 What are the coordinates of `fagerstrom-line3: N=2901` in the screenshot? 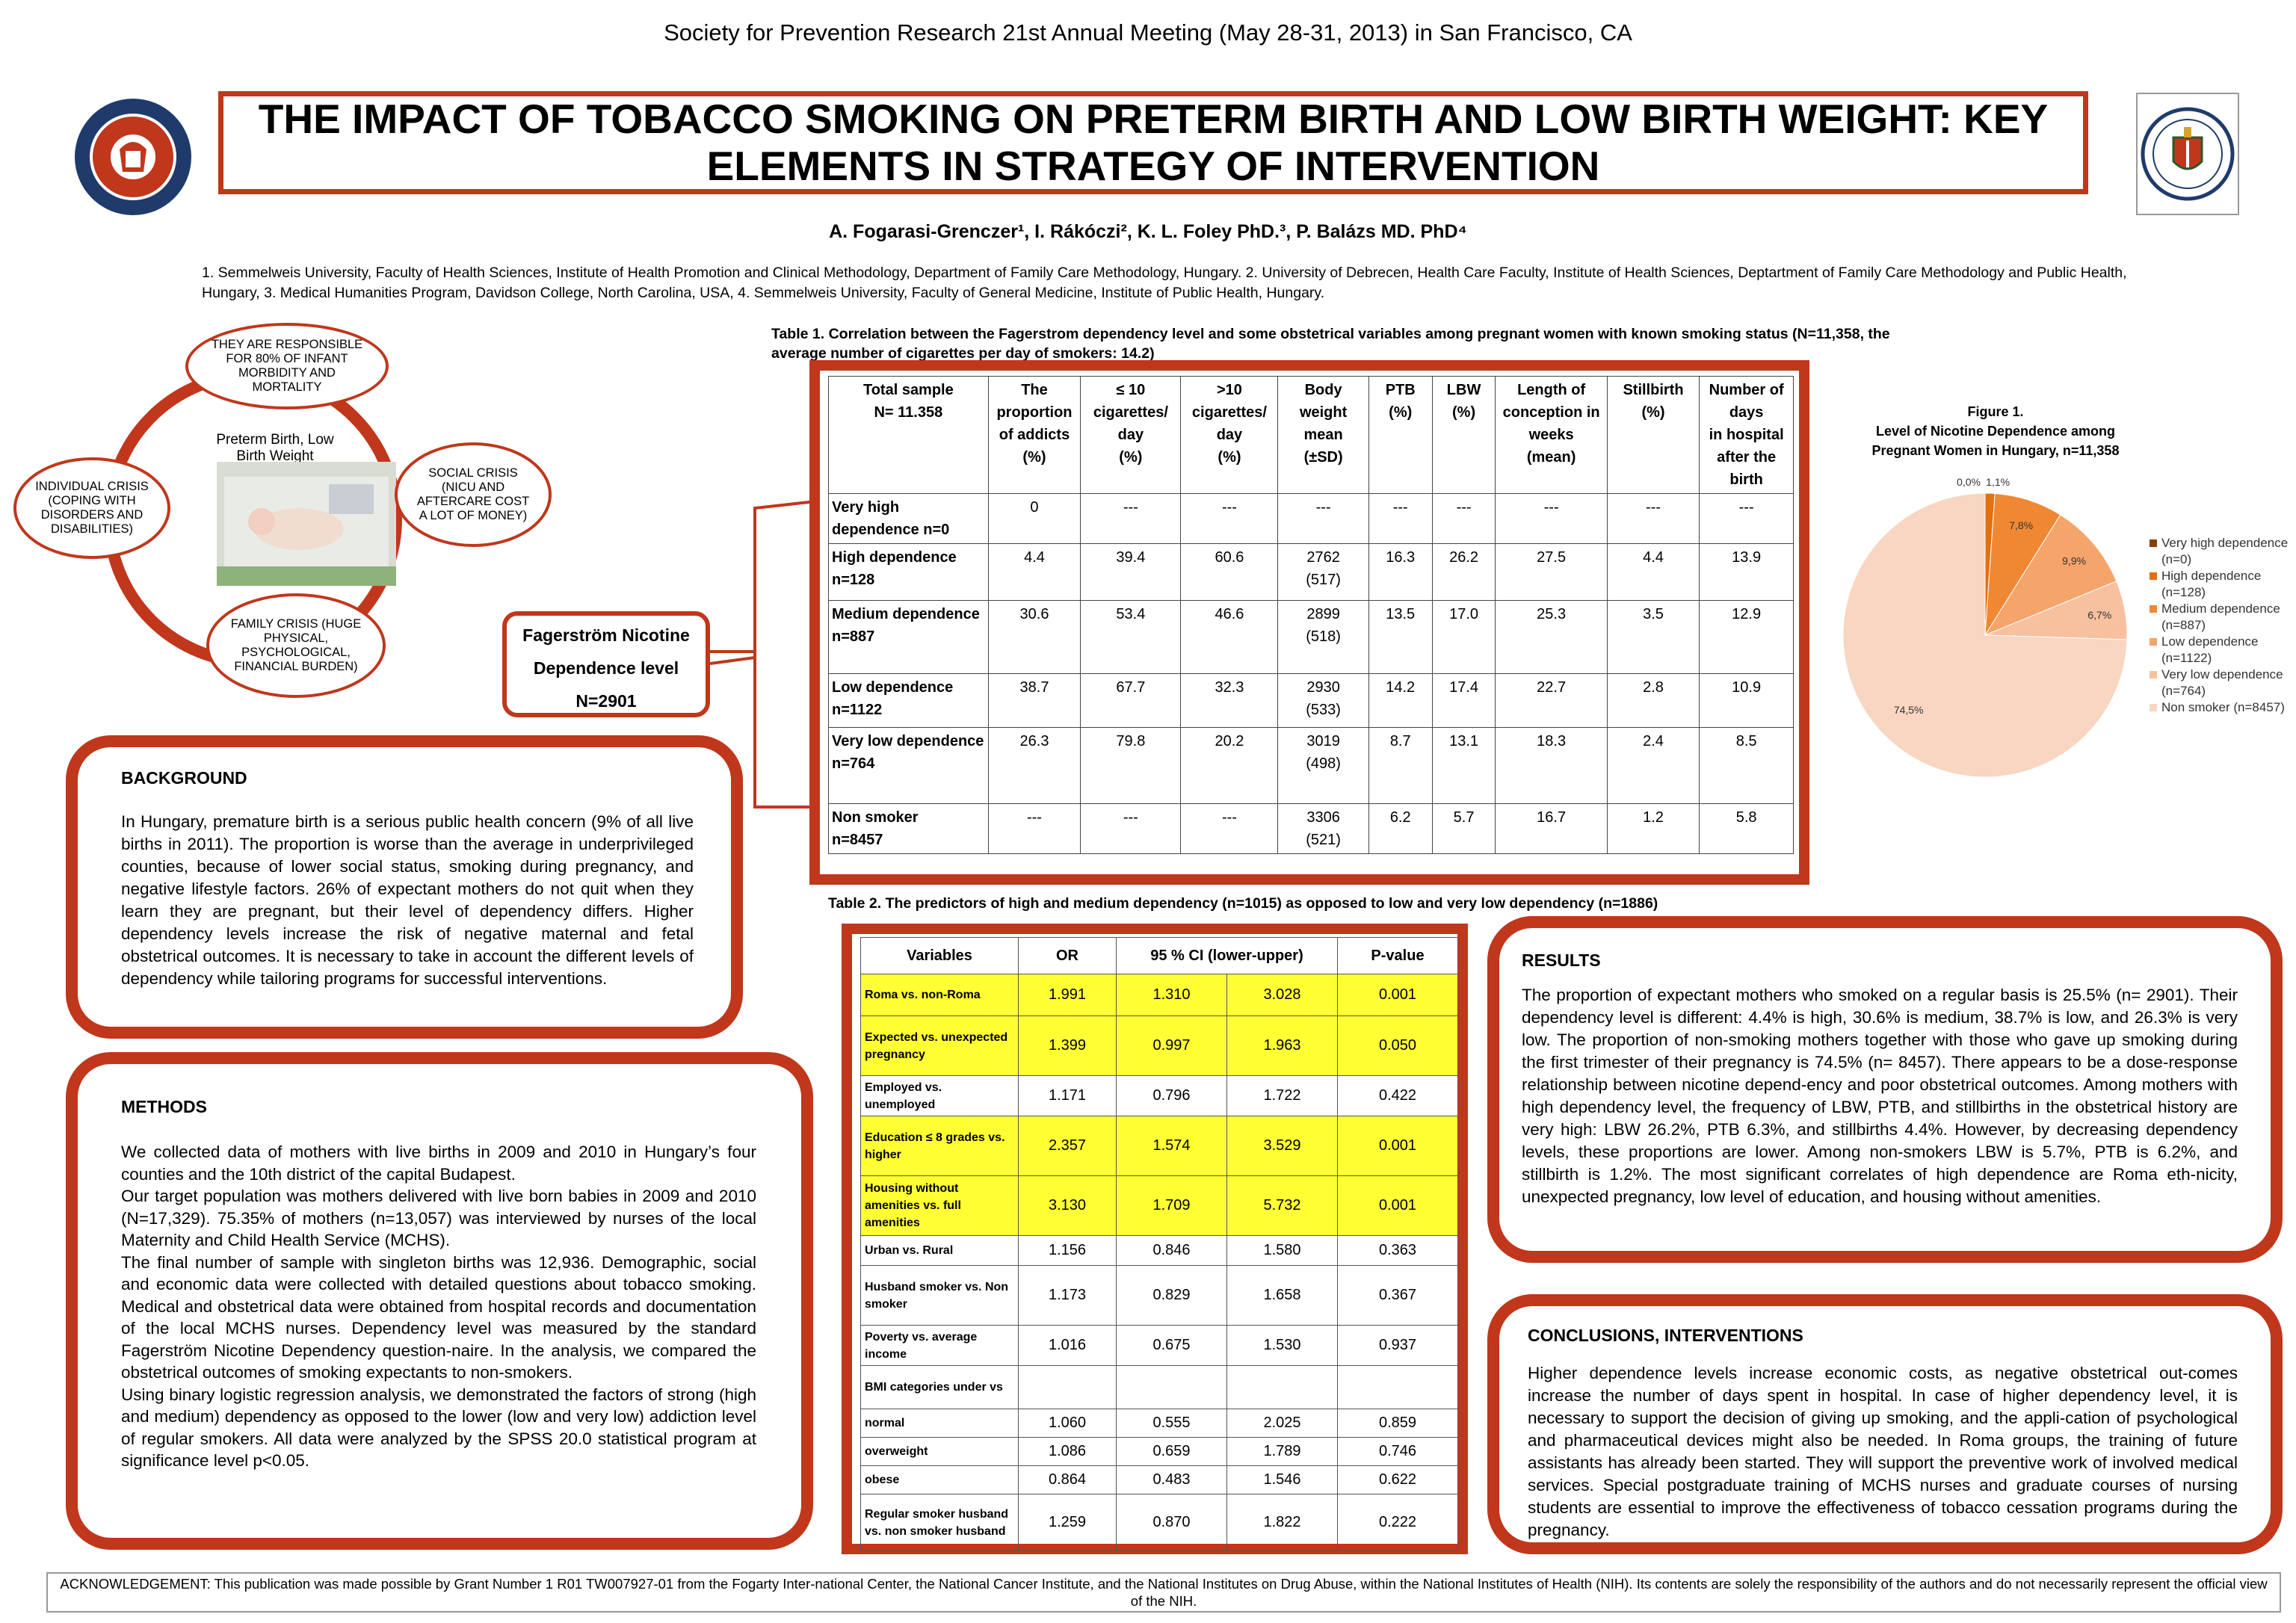 It's located at (606, 701).